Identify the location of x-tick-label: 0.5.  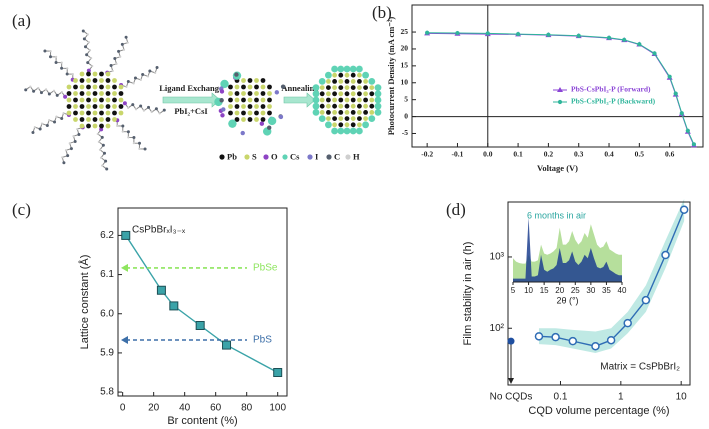
(640, 154).